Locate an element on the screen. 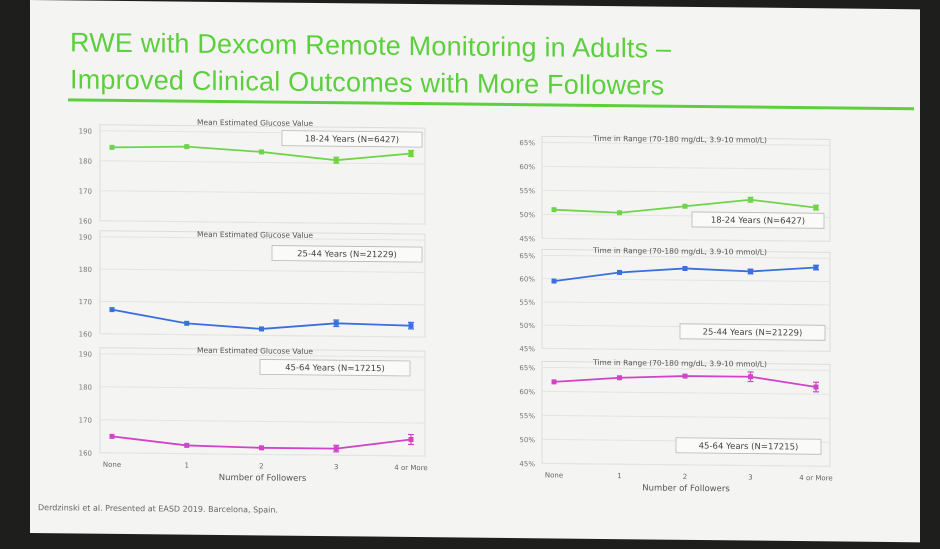 This screenshot has height=549, width=940. y-tick-label: 50% is located at coordinates (527, 215).